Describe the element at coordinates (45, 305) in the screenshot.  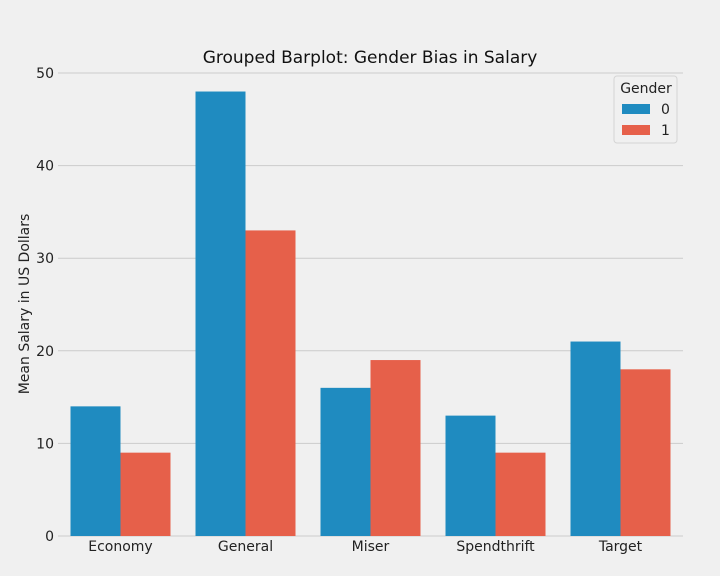
I see `y-tick-labels: 0 10 20 30 40 50` at that location.